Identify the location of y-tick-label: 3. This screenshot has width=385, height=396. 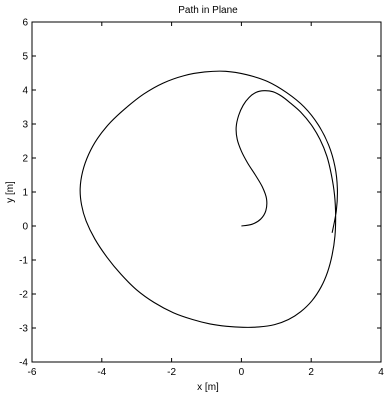
(25, 125).